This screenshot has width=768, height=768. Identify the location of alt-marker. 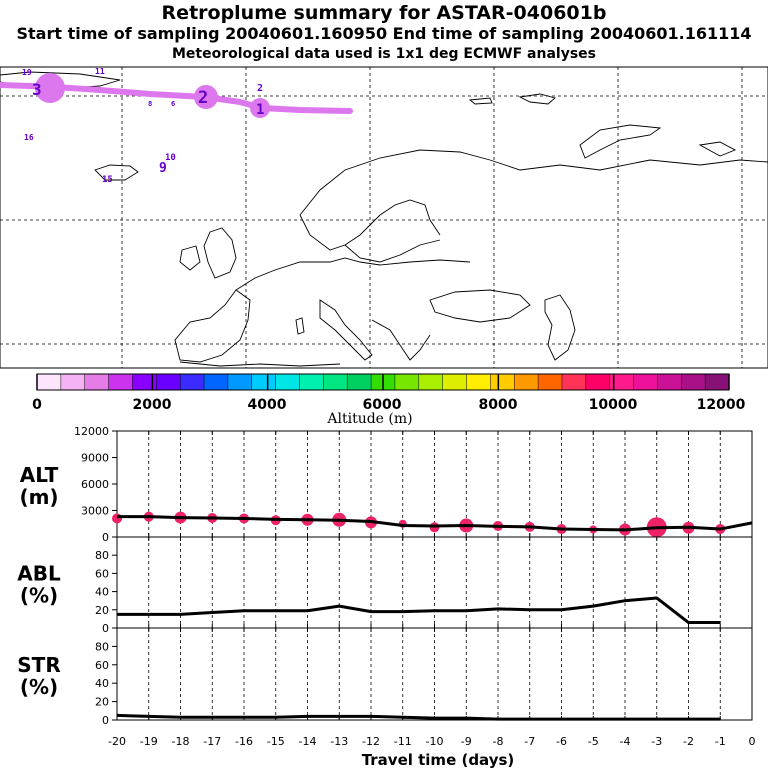
(117, 518).